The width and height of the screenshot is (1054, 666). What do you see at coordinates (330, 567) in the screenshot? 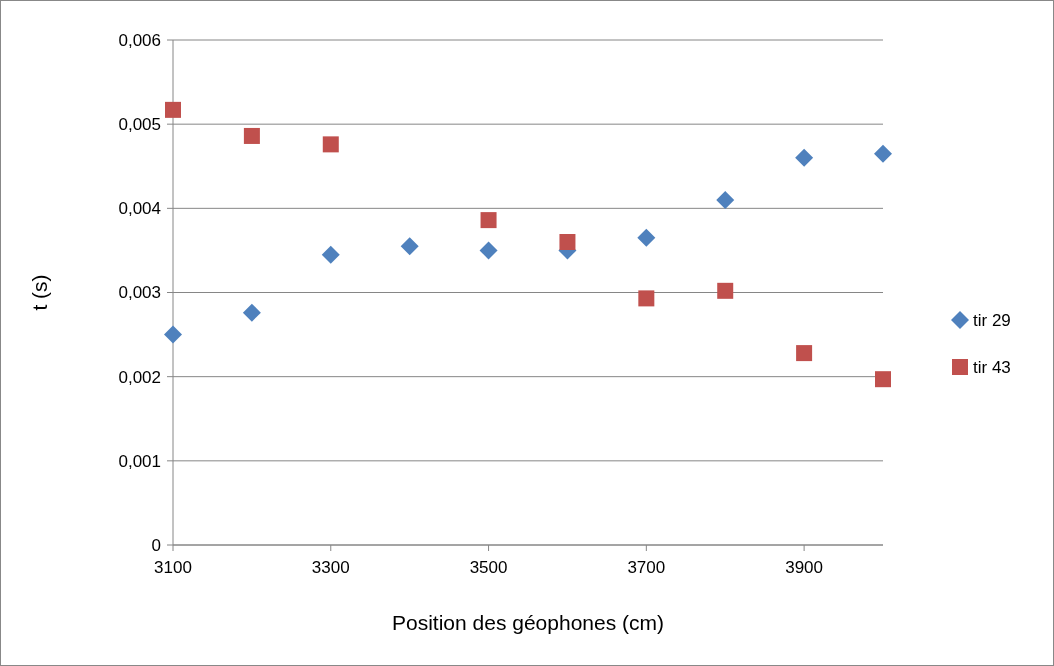
I see `x-tick-label: 3300` at bounding box center [330, 567].